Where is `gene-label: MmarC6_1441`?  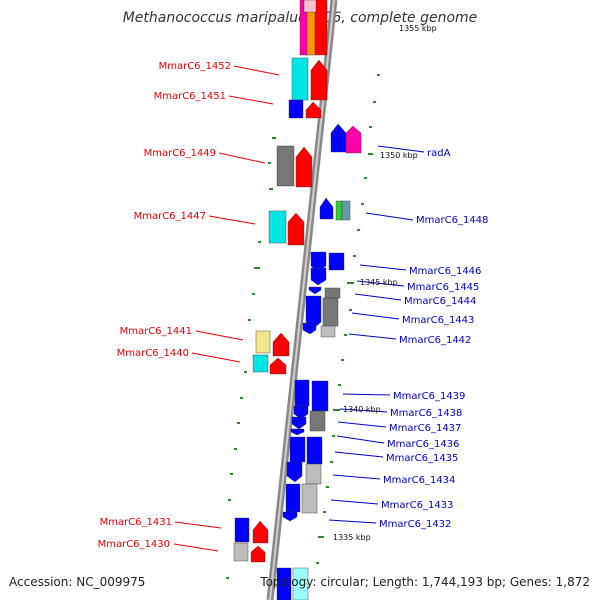
gene-label: MmarC6_1441 is located at coordinates (156, 331).